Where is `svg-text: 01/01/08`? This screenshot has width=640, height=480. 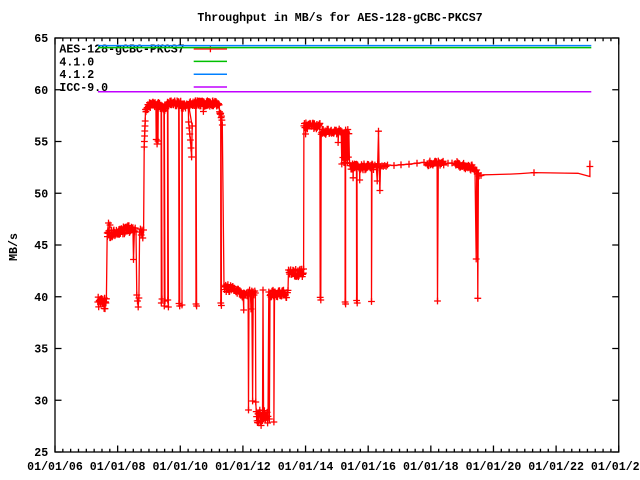
svg-text: 01/01/08 is located at coordinates (118, 467).